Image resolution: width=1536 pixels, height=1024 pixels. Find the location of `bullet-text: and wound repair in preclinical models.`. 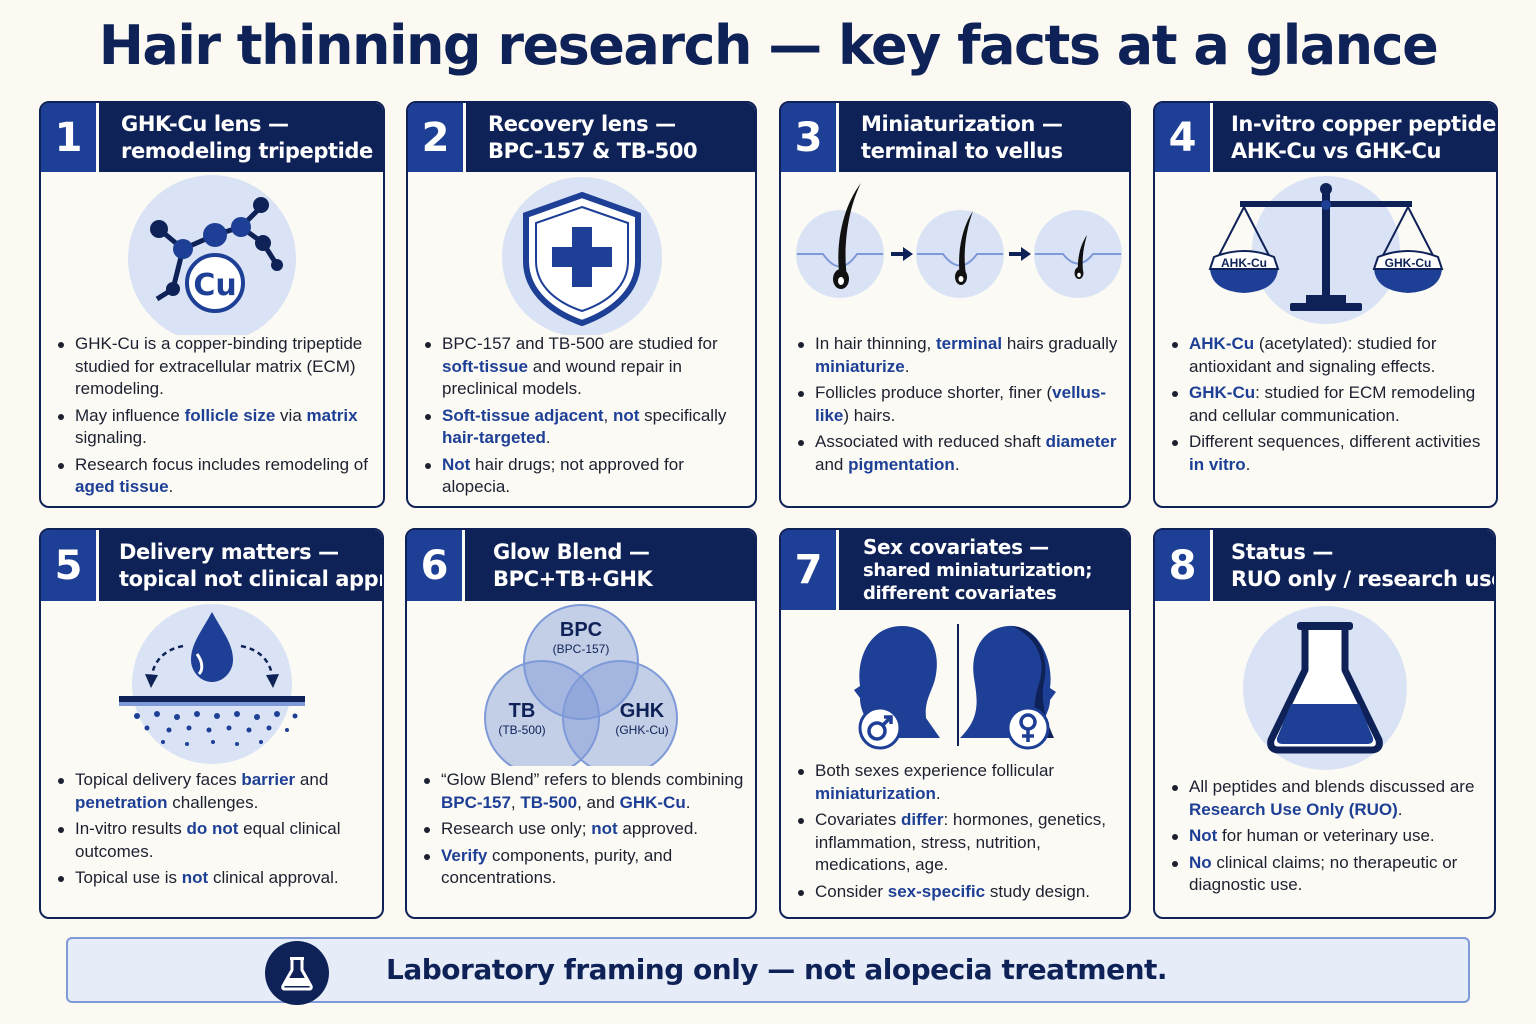

bullet-text: and wound repair in preclinical models. is located at coordinates (562, 377).